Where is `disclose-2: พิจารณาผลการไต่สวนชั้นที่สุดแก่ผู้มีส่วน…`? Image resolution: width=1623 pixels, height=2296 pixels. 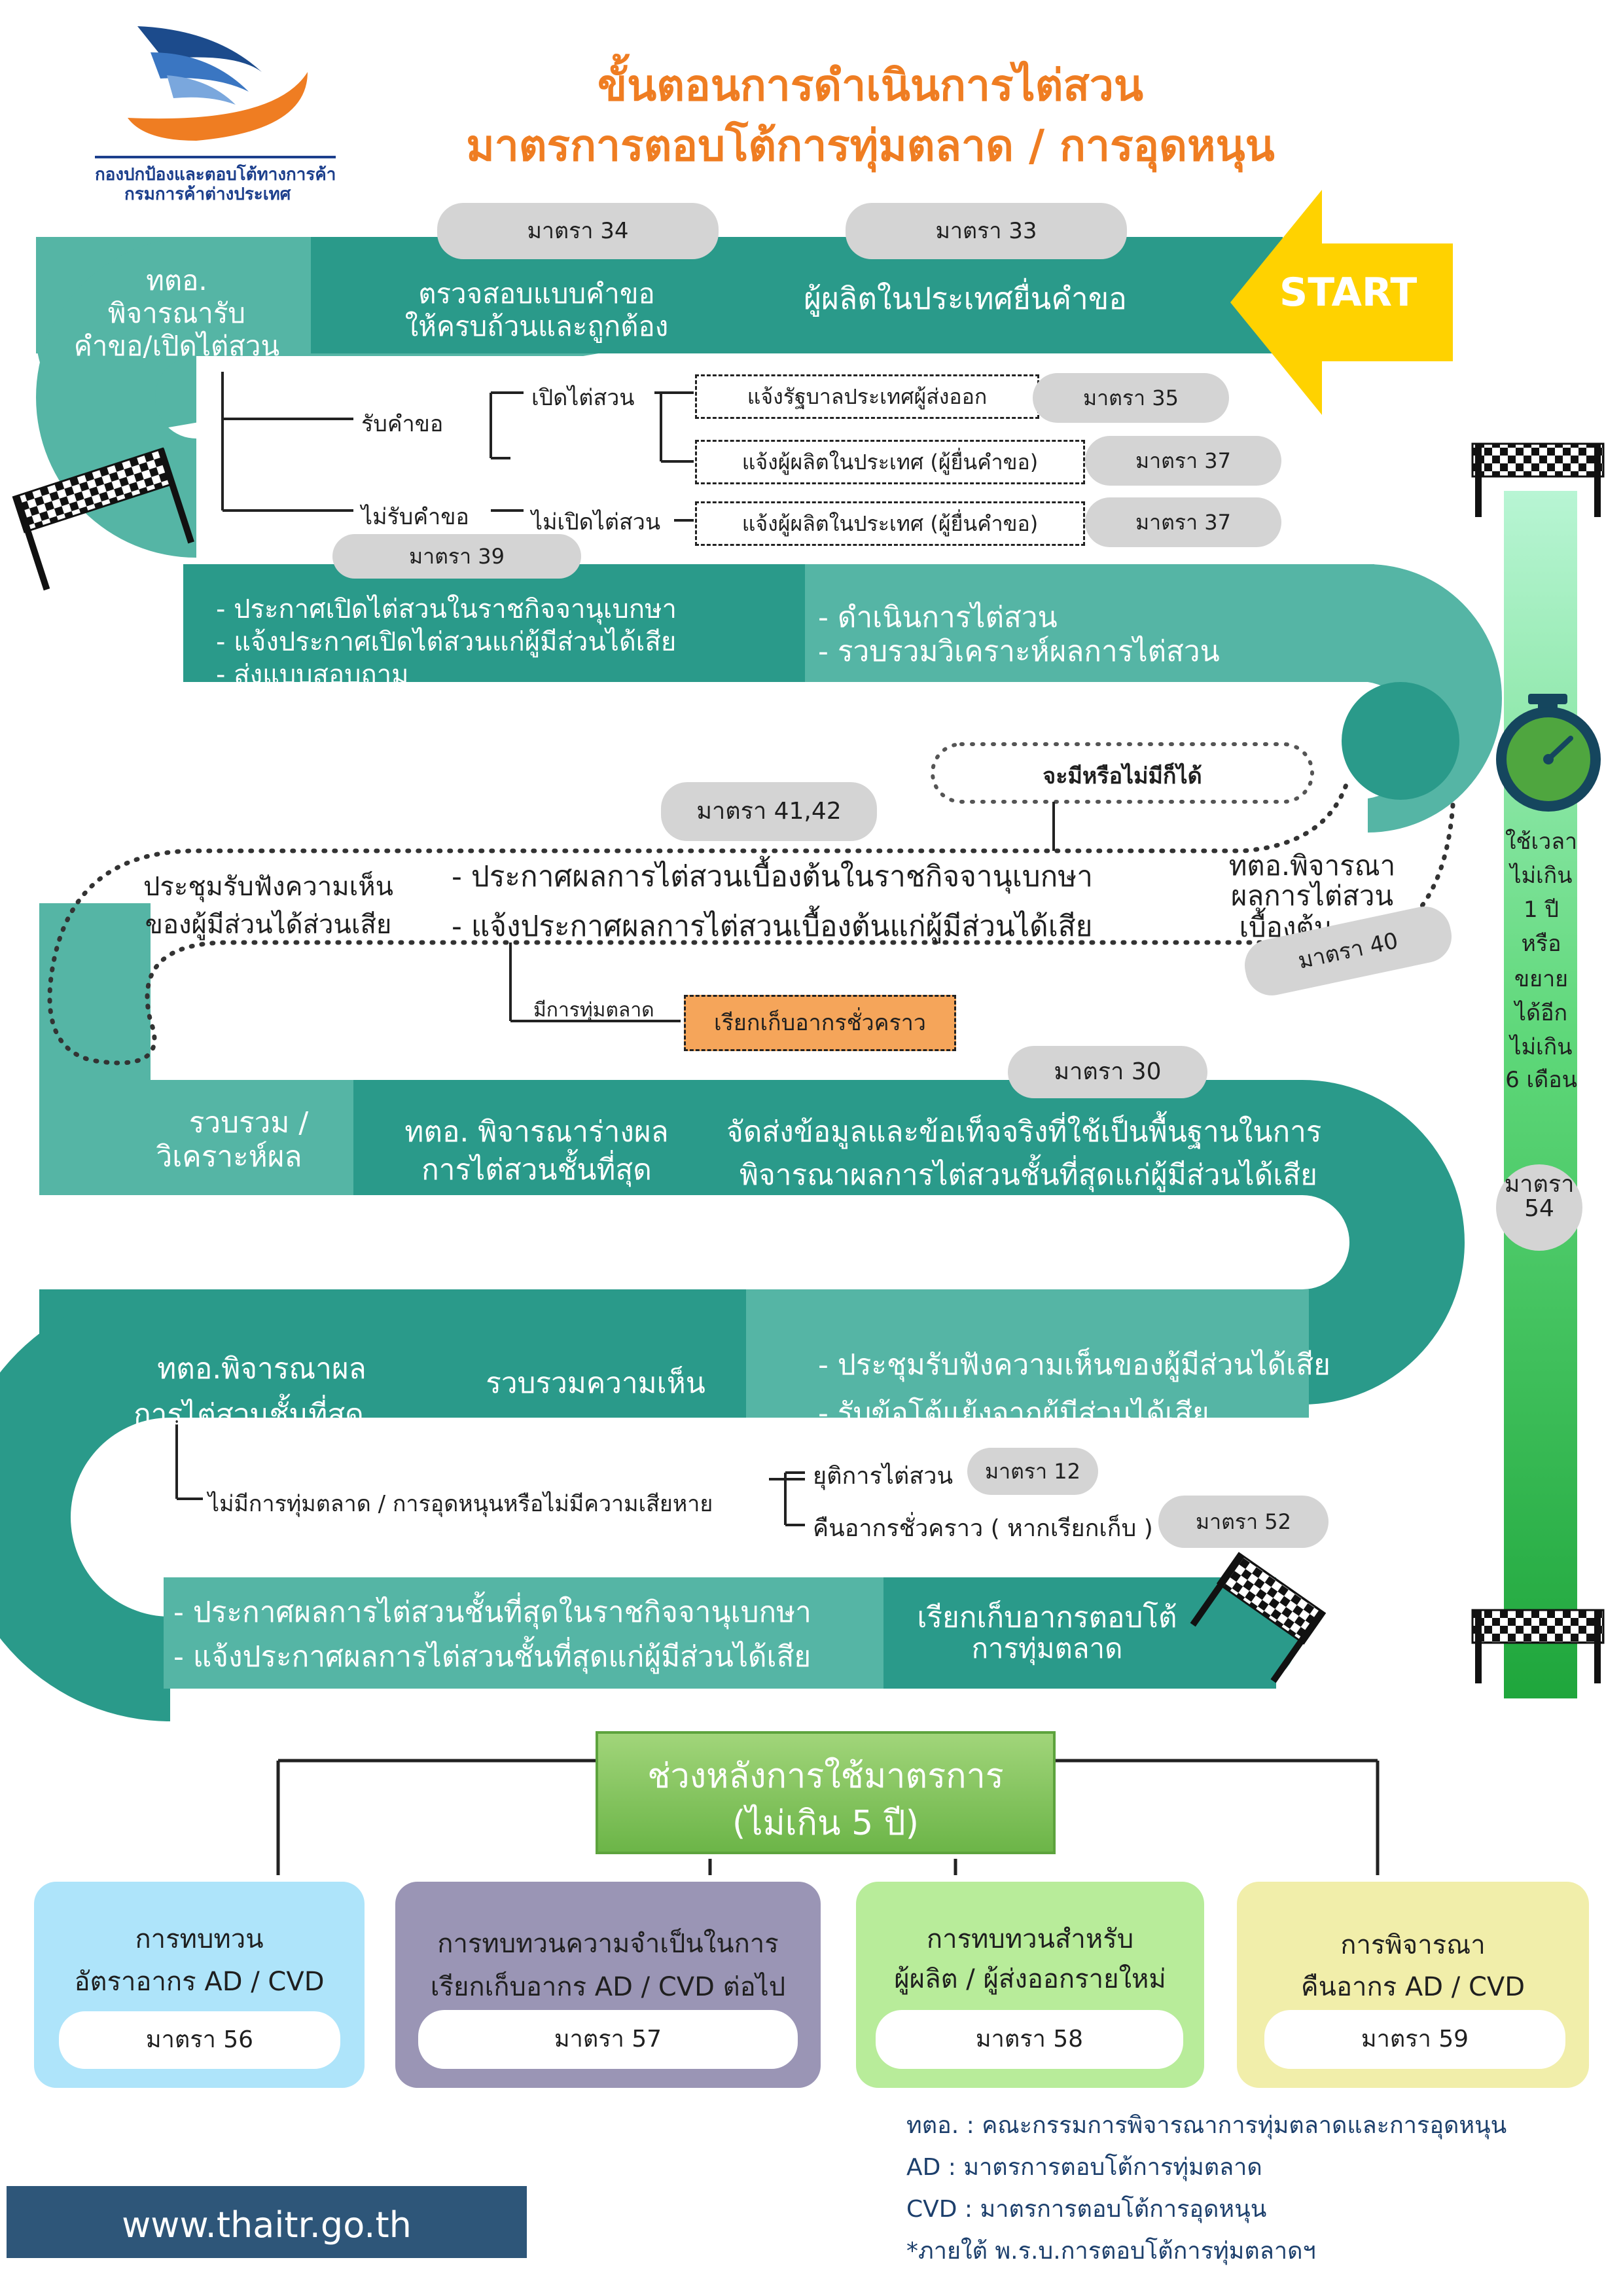
disclose-2: พิจารณาผลการไต่สวนชั้นที่สุดแก่ผู้มีส่วน… is located at coordinates (1028, 1175).